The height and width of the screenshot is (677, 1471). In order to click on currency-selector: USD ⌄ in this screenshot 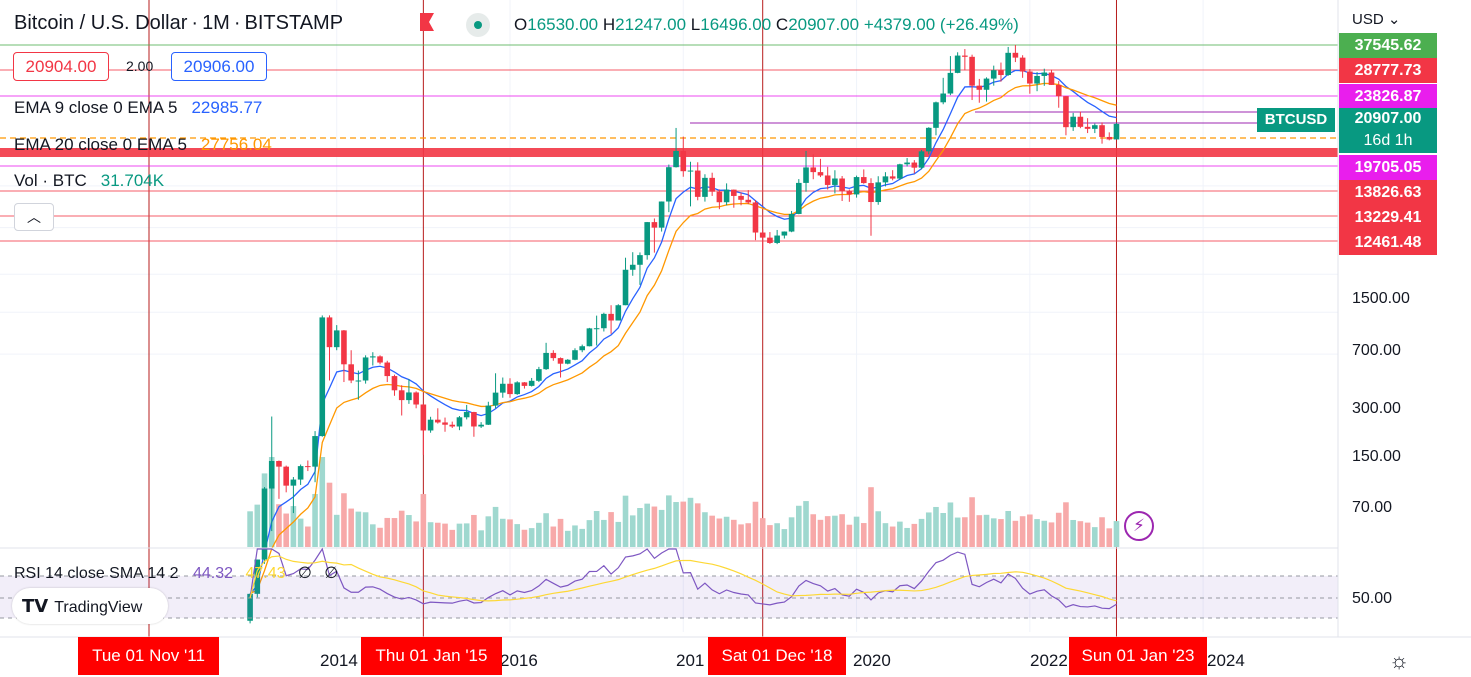, I will do `click(1376, 19)`.